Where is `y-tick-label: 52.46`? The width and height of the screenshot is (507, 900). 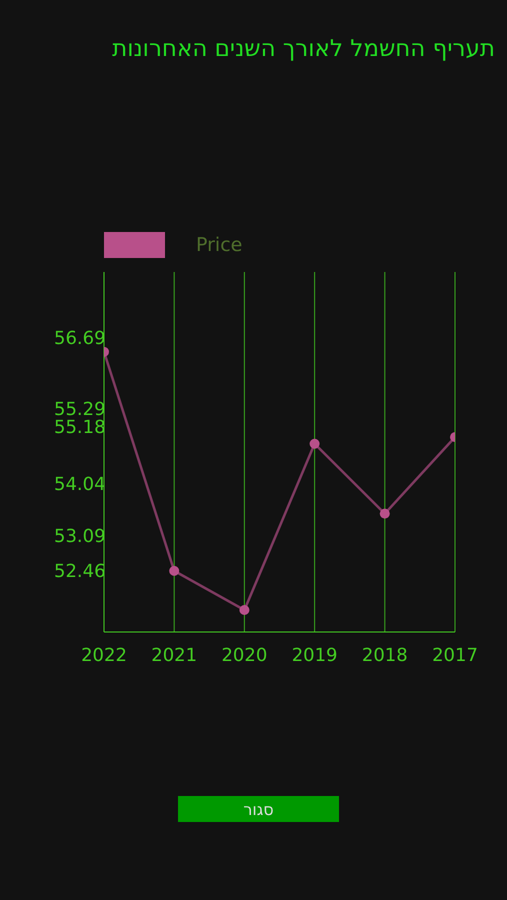
y-tick-label: 52.46 is located at coordinates (80, 571).